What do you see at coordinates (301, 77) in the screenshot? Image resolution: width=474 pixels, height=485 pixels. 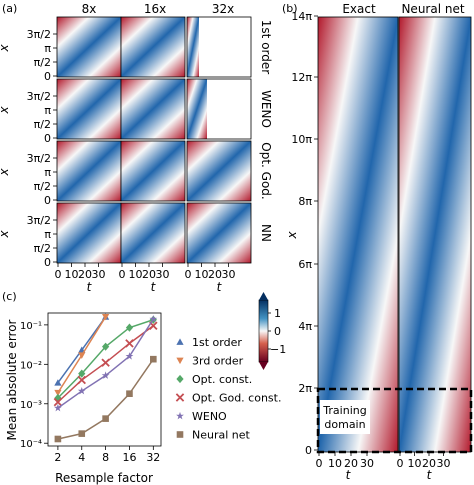 I see `panel-b-ytick: 12π` at bounding box center [301, 77].